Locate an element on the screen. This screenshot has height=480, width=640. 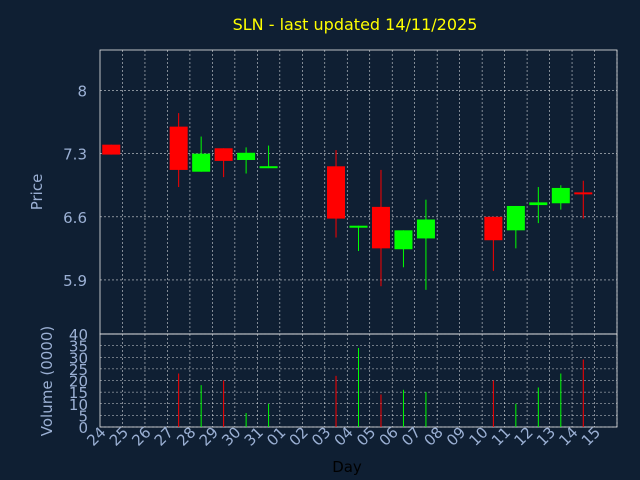
volume-y-tick-label: 25 is located at coordinates (78, 370).